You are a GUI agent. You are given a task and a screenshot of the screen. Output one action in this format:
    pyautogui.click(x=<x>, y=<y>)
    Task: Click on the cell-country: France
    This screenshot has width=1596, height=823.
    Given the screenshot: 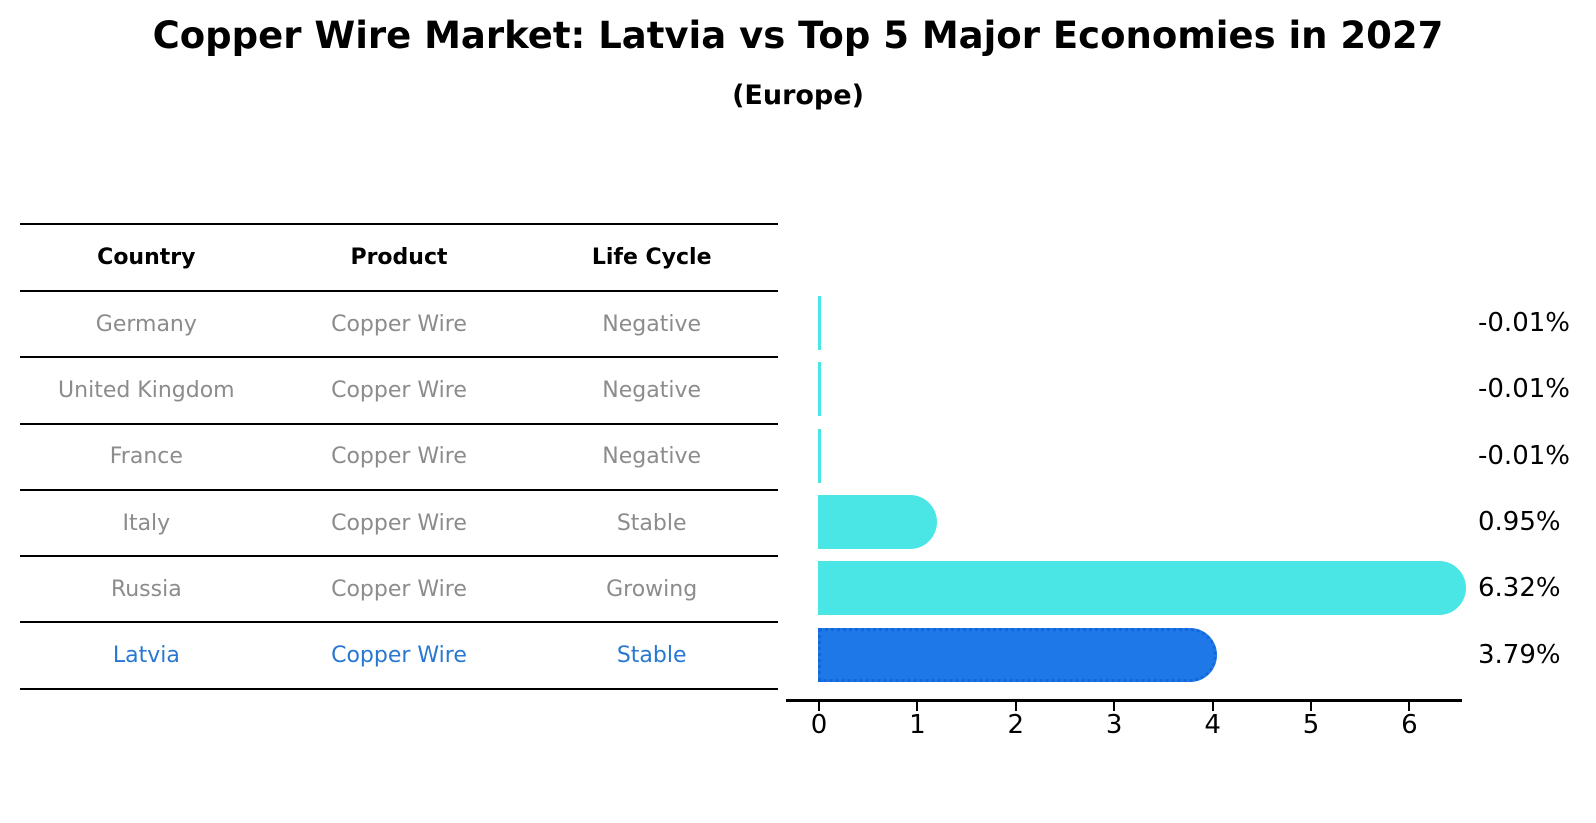 What is the action you would take?
    pyautogui.click(x=146, y=457)
    